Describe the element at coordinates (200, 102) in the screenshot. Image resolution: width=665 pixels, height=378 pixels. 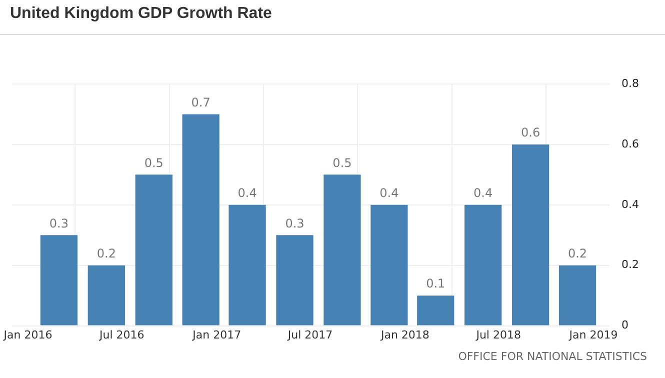
I see `data-label: 0.7` at that location.